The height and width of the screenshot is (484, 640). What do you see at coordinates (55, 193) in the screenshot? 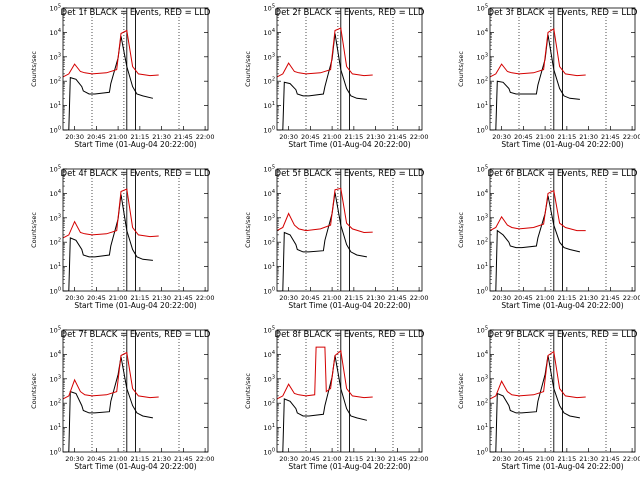
I see `y-tick-label: 10⁴` at bounding box center [55, 193].